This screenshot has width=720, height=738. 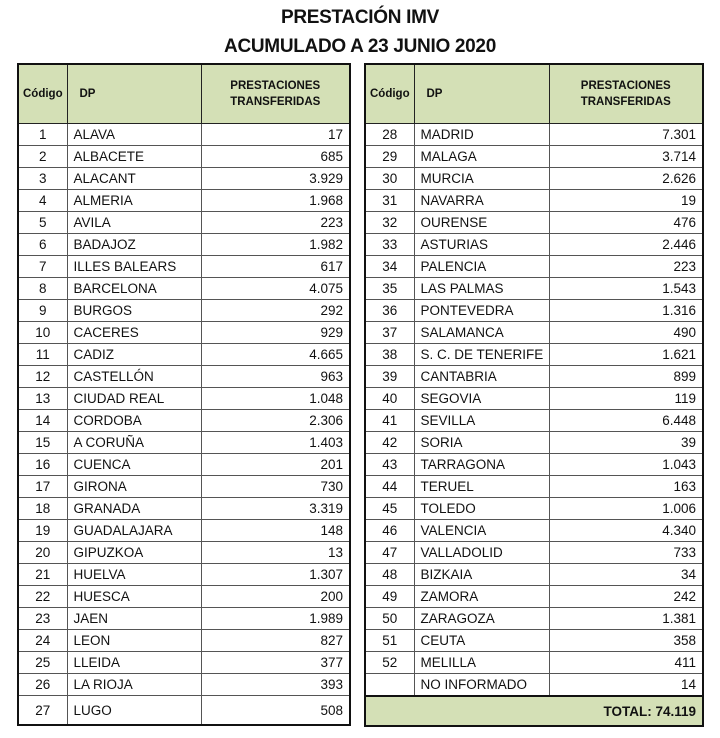 I want to click on cell-value: 1.543, so click(x=626, y=288).